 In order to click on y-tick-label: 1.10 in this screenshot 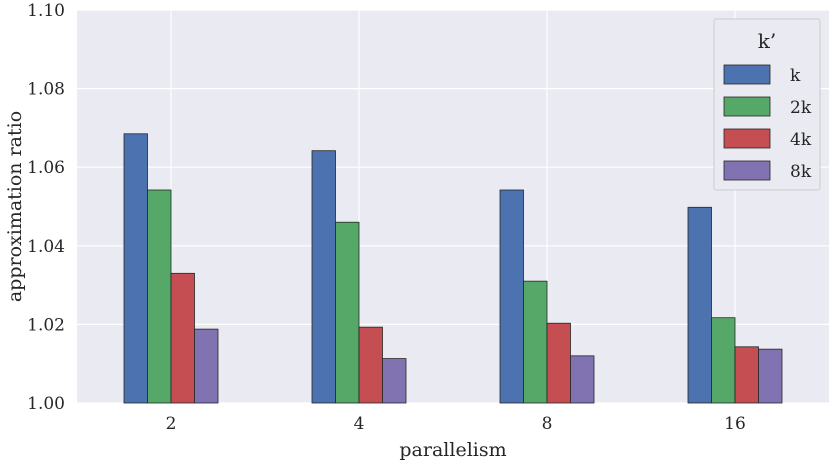, I will do `click(46, 11)`.